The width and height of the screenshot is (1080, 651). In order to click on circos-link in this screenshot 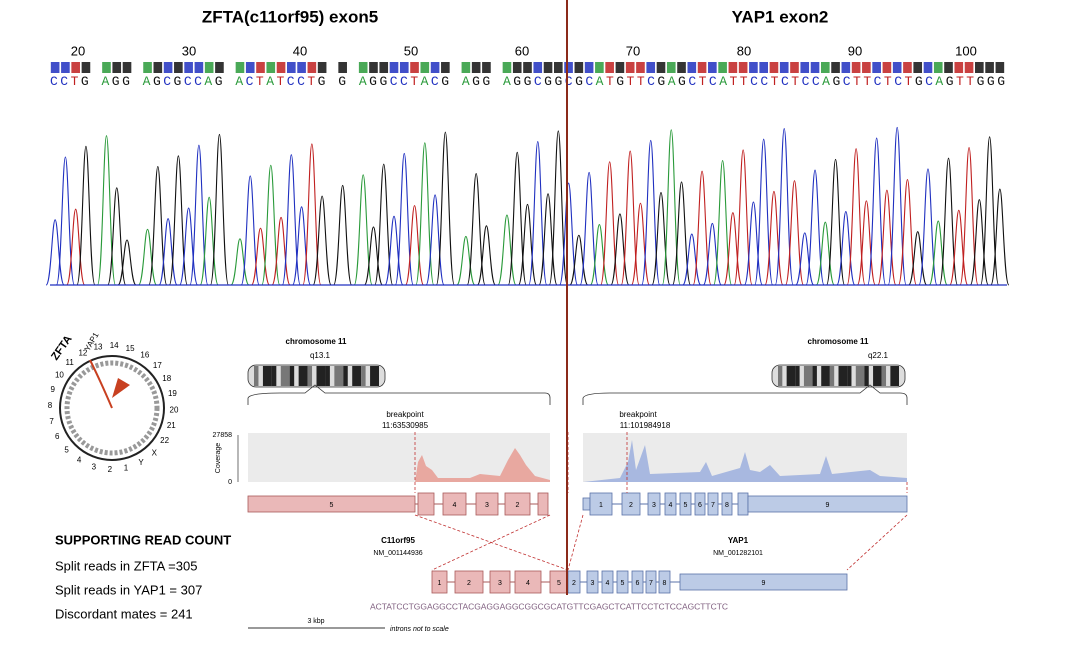, I will do `click(101, 384)`.